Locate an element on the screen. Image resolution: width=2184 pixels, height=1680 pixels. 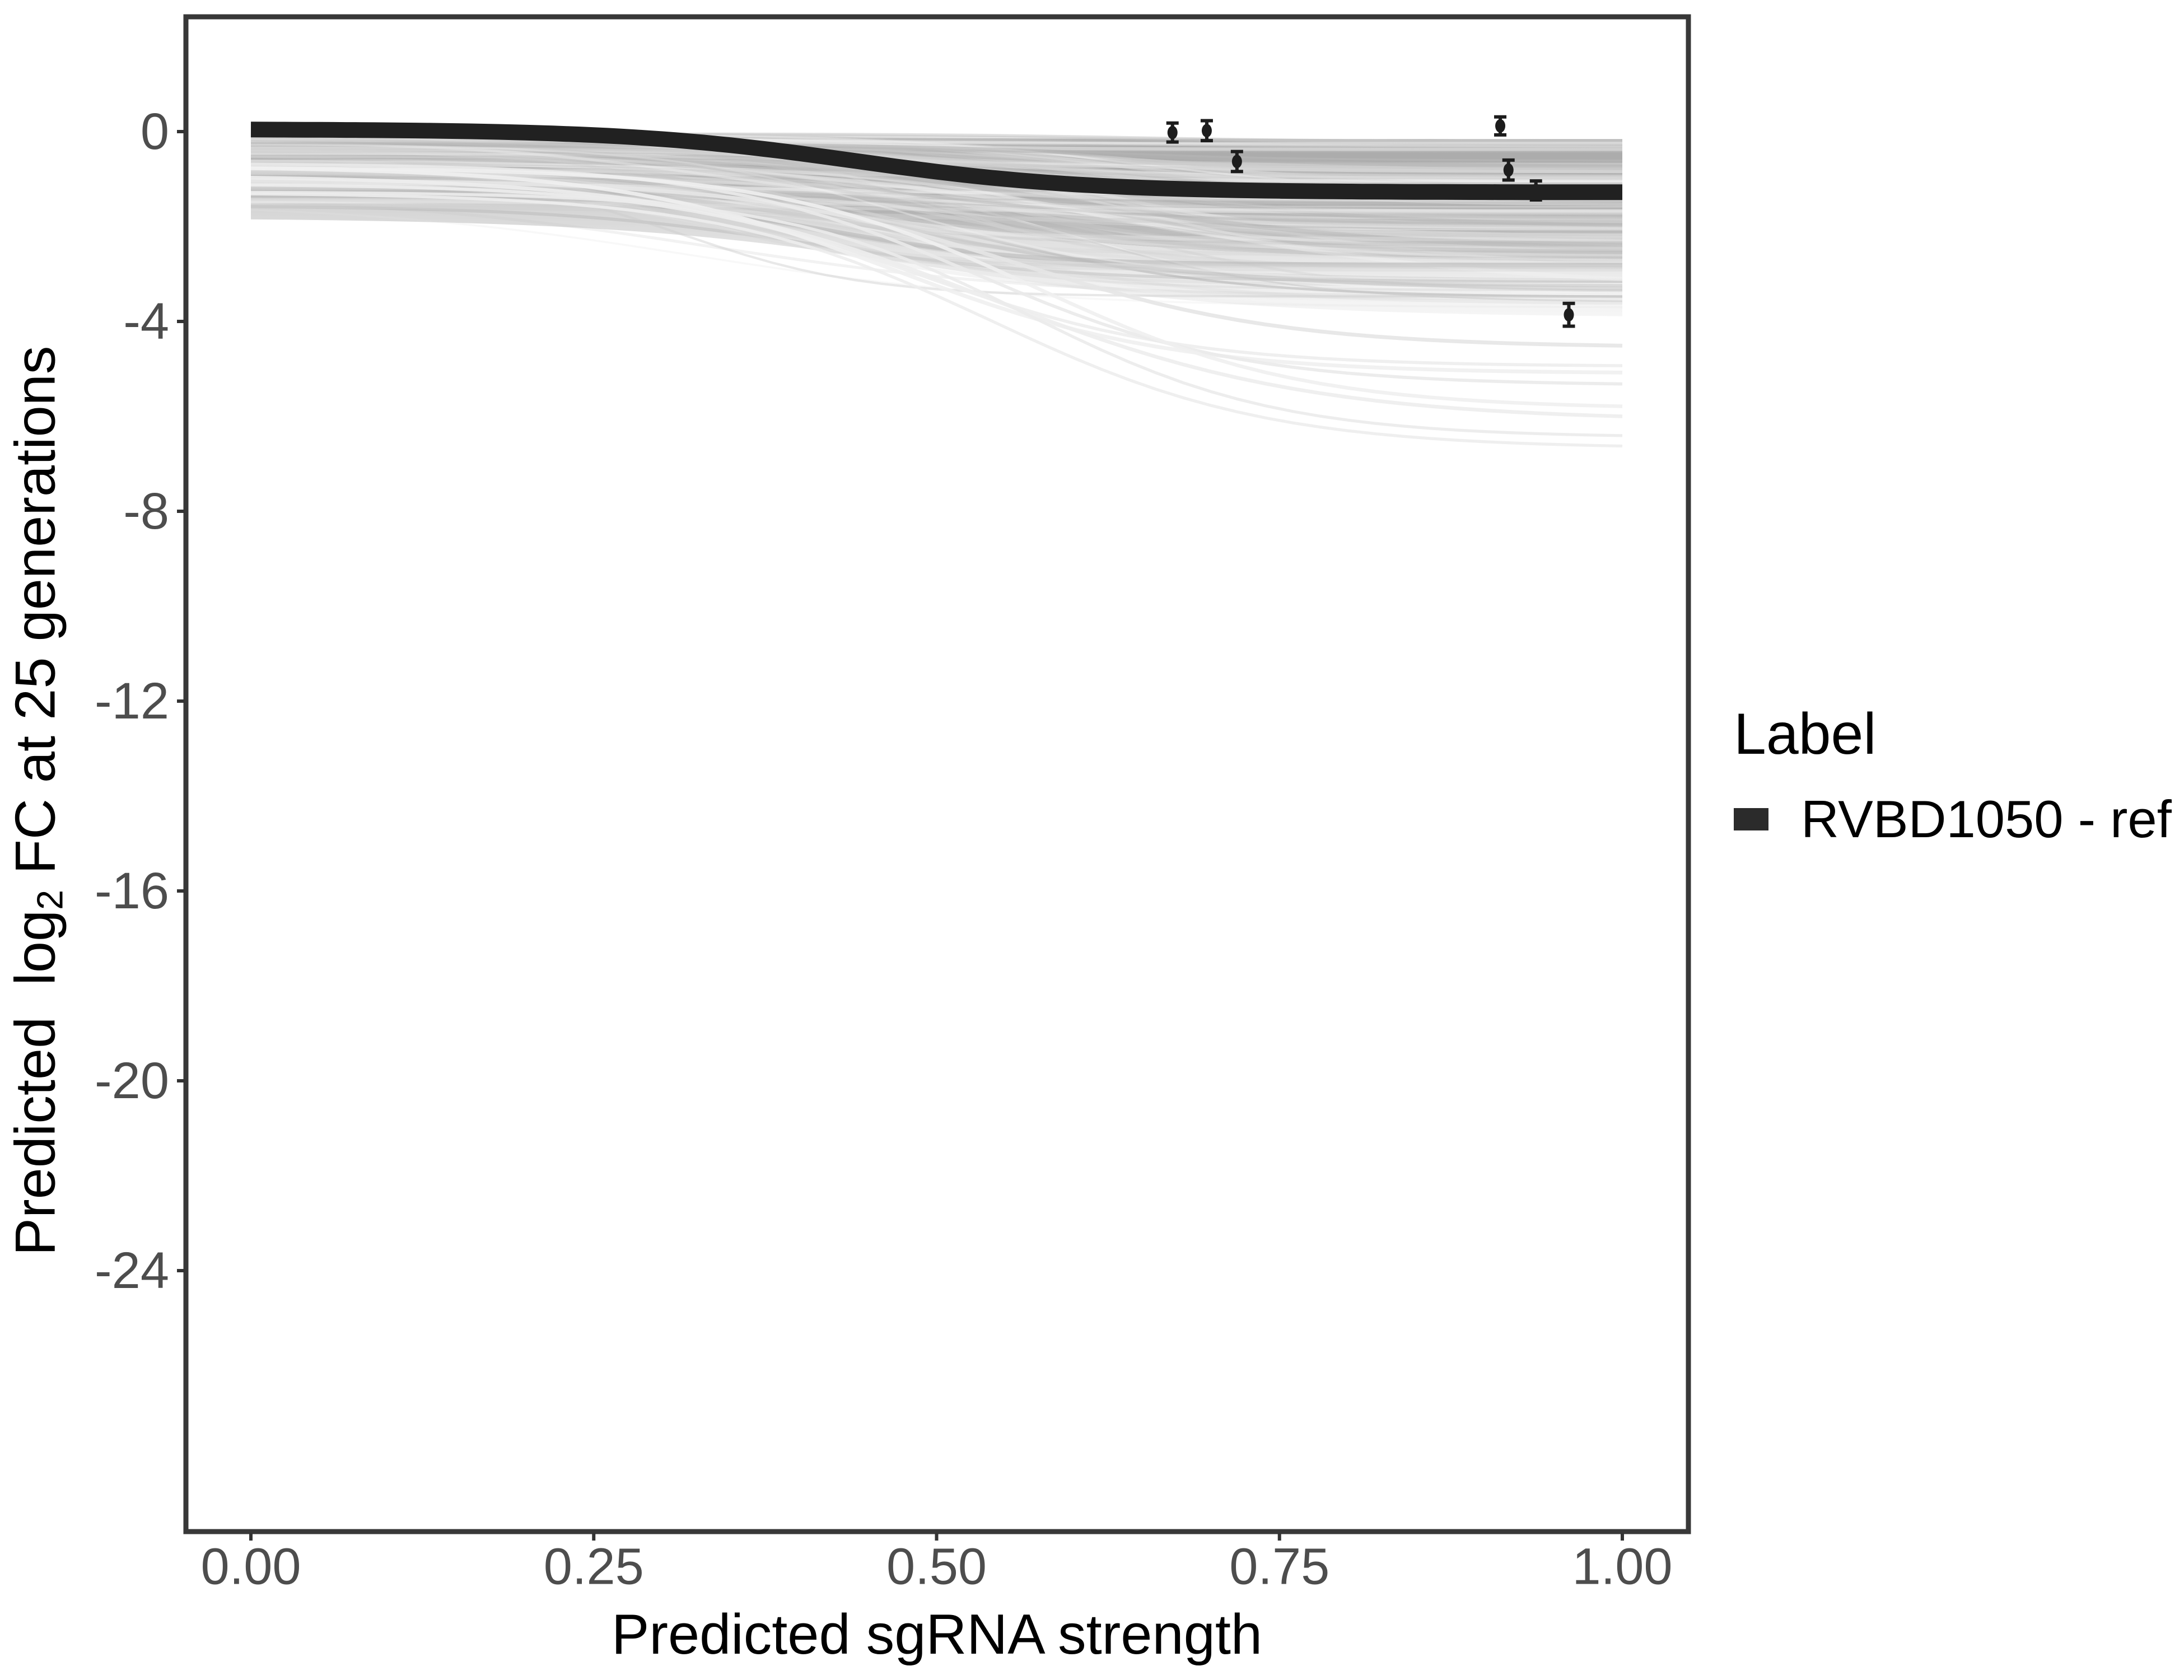
y-axis-title-subscript: 2 is located at coordinates (50, 900).